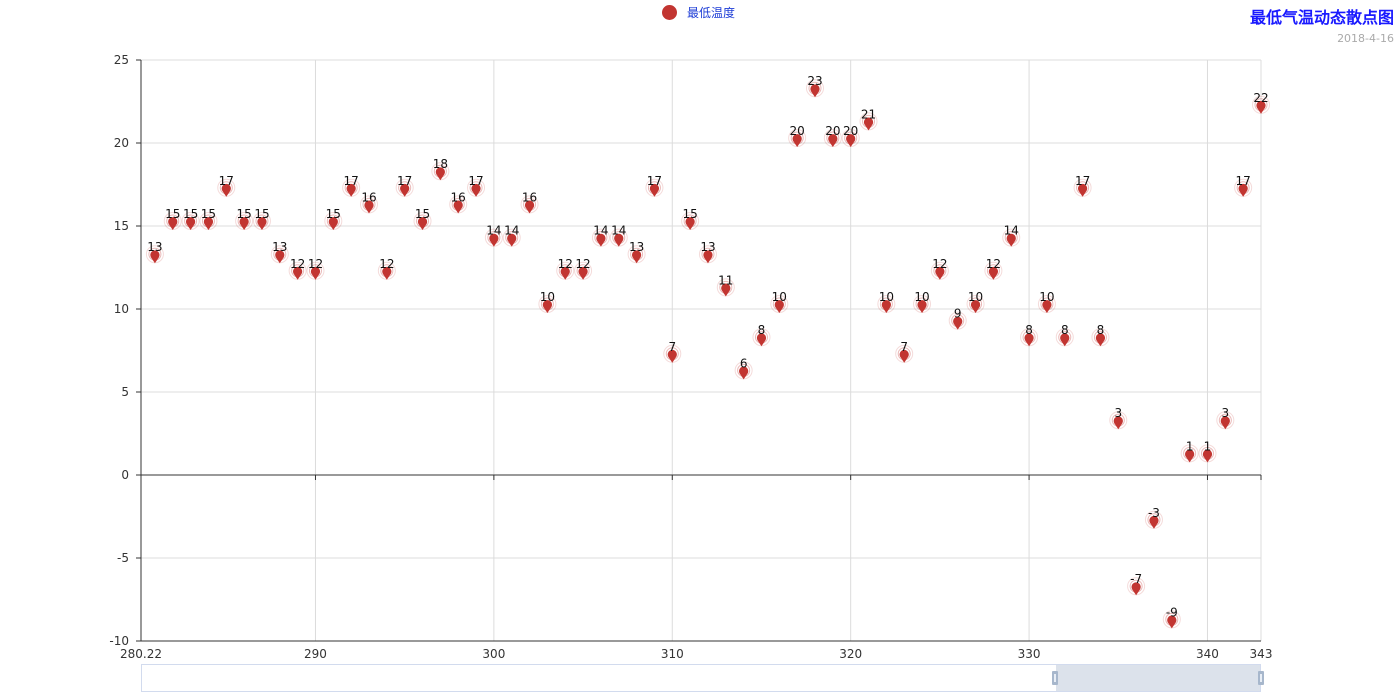 The width and height of the screenshot is (1400, 700). Describe the element at coordinates (1261, 653) in the screenshot. I see `x-tick-label: 343` at that location.